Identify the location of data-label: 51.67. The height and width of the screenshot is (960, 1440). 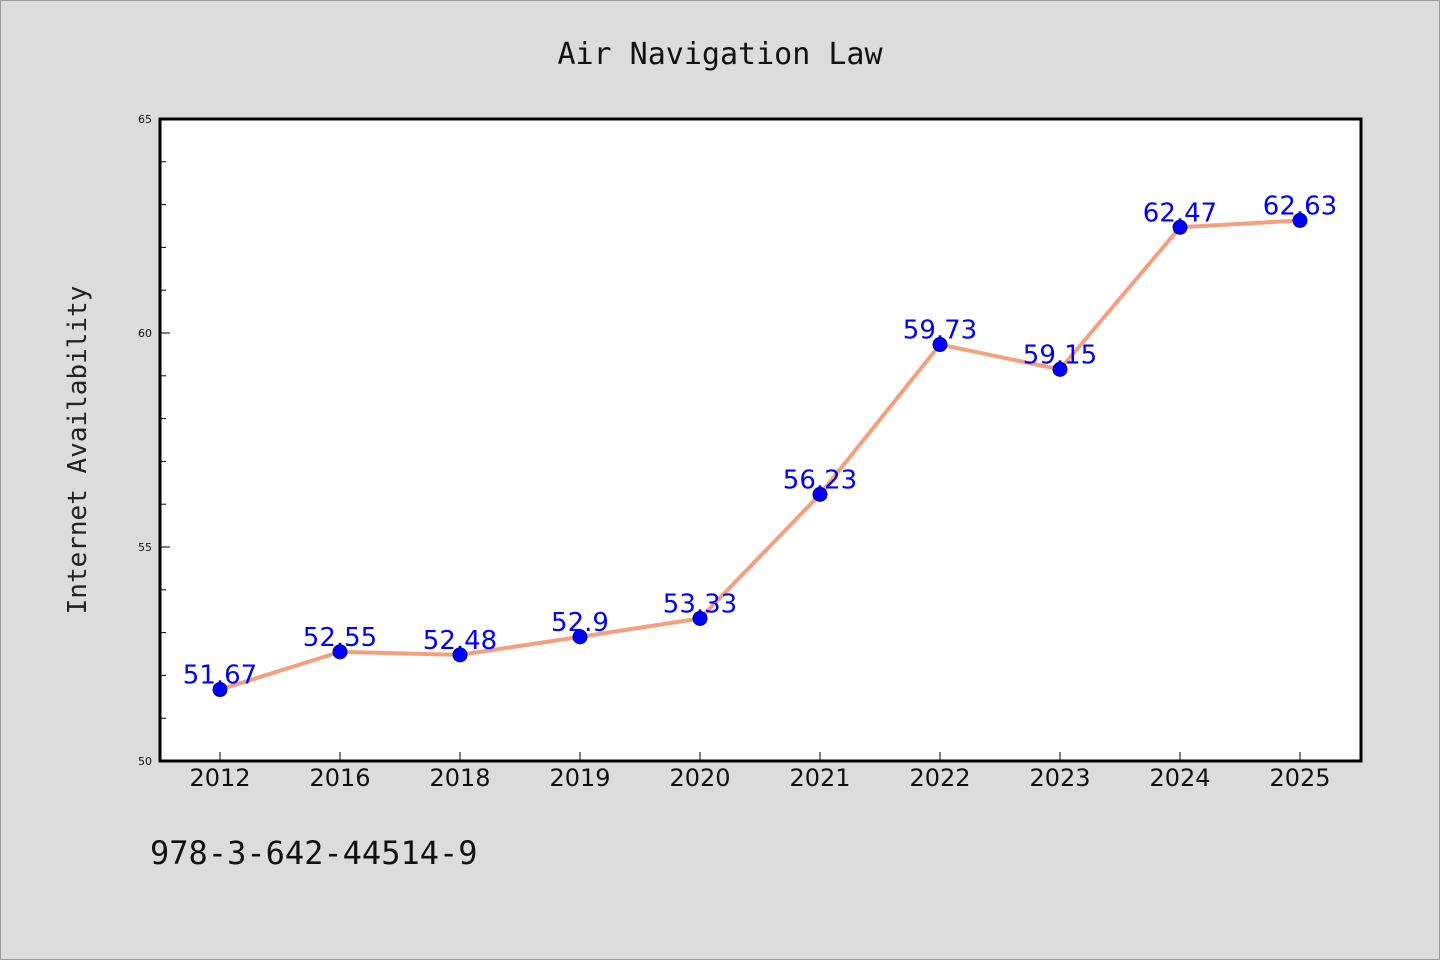
(220, 676).